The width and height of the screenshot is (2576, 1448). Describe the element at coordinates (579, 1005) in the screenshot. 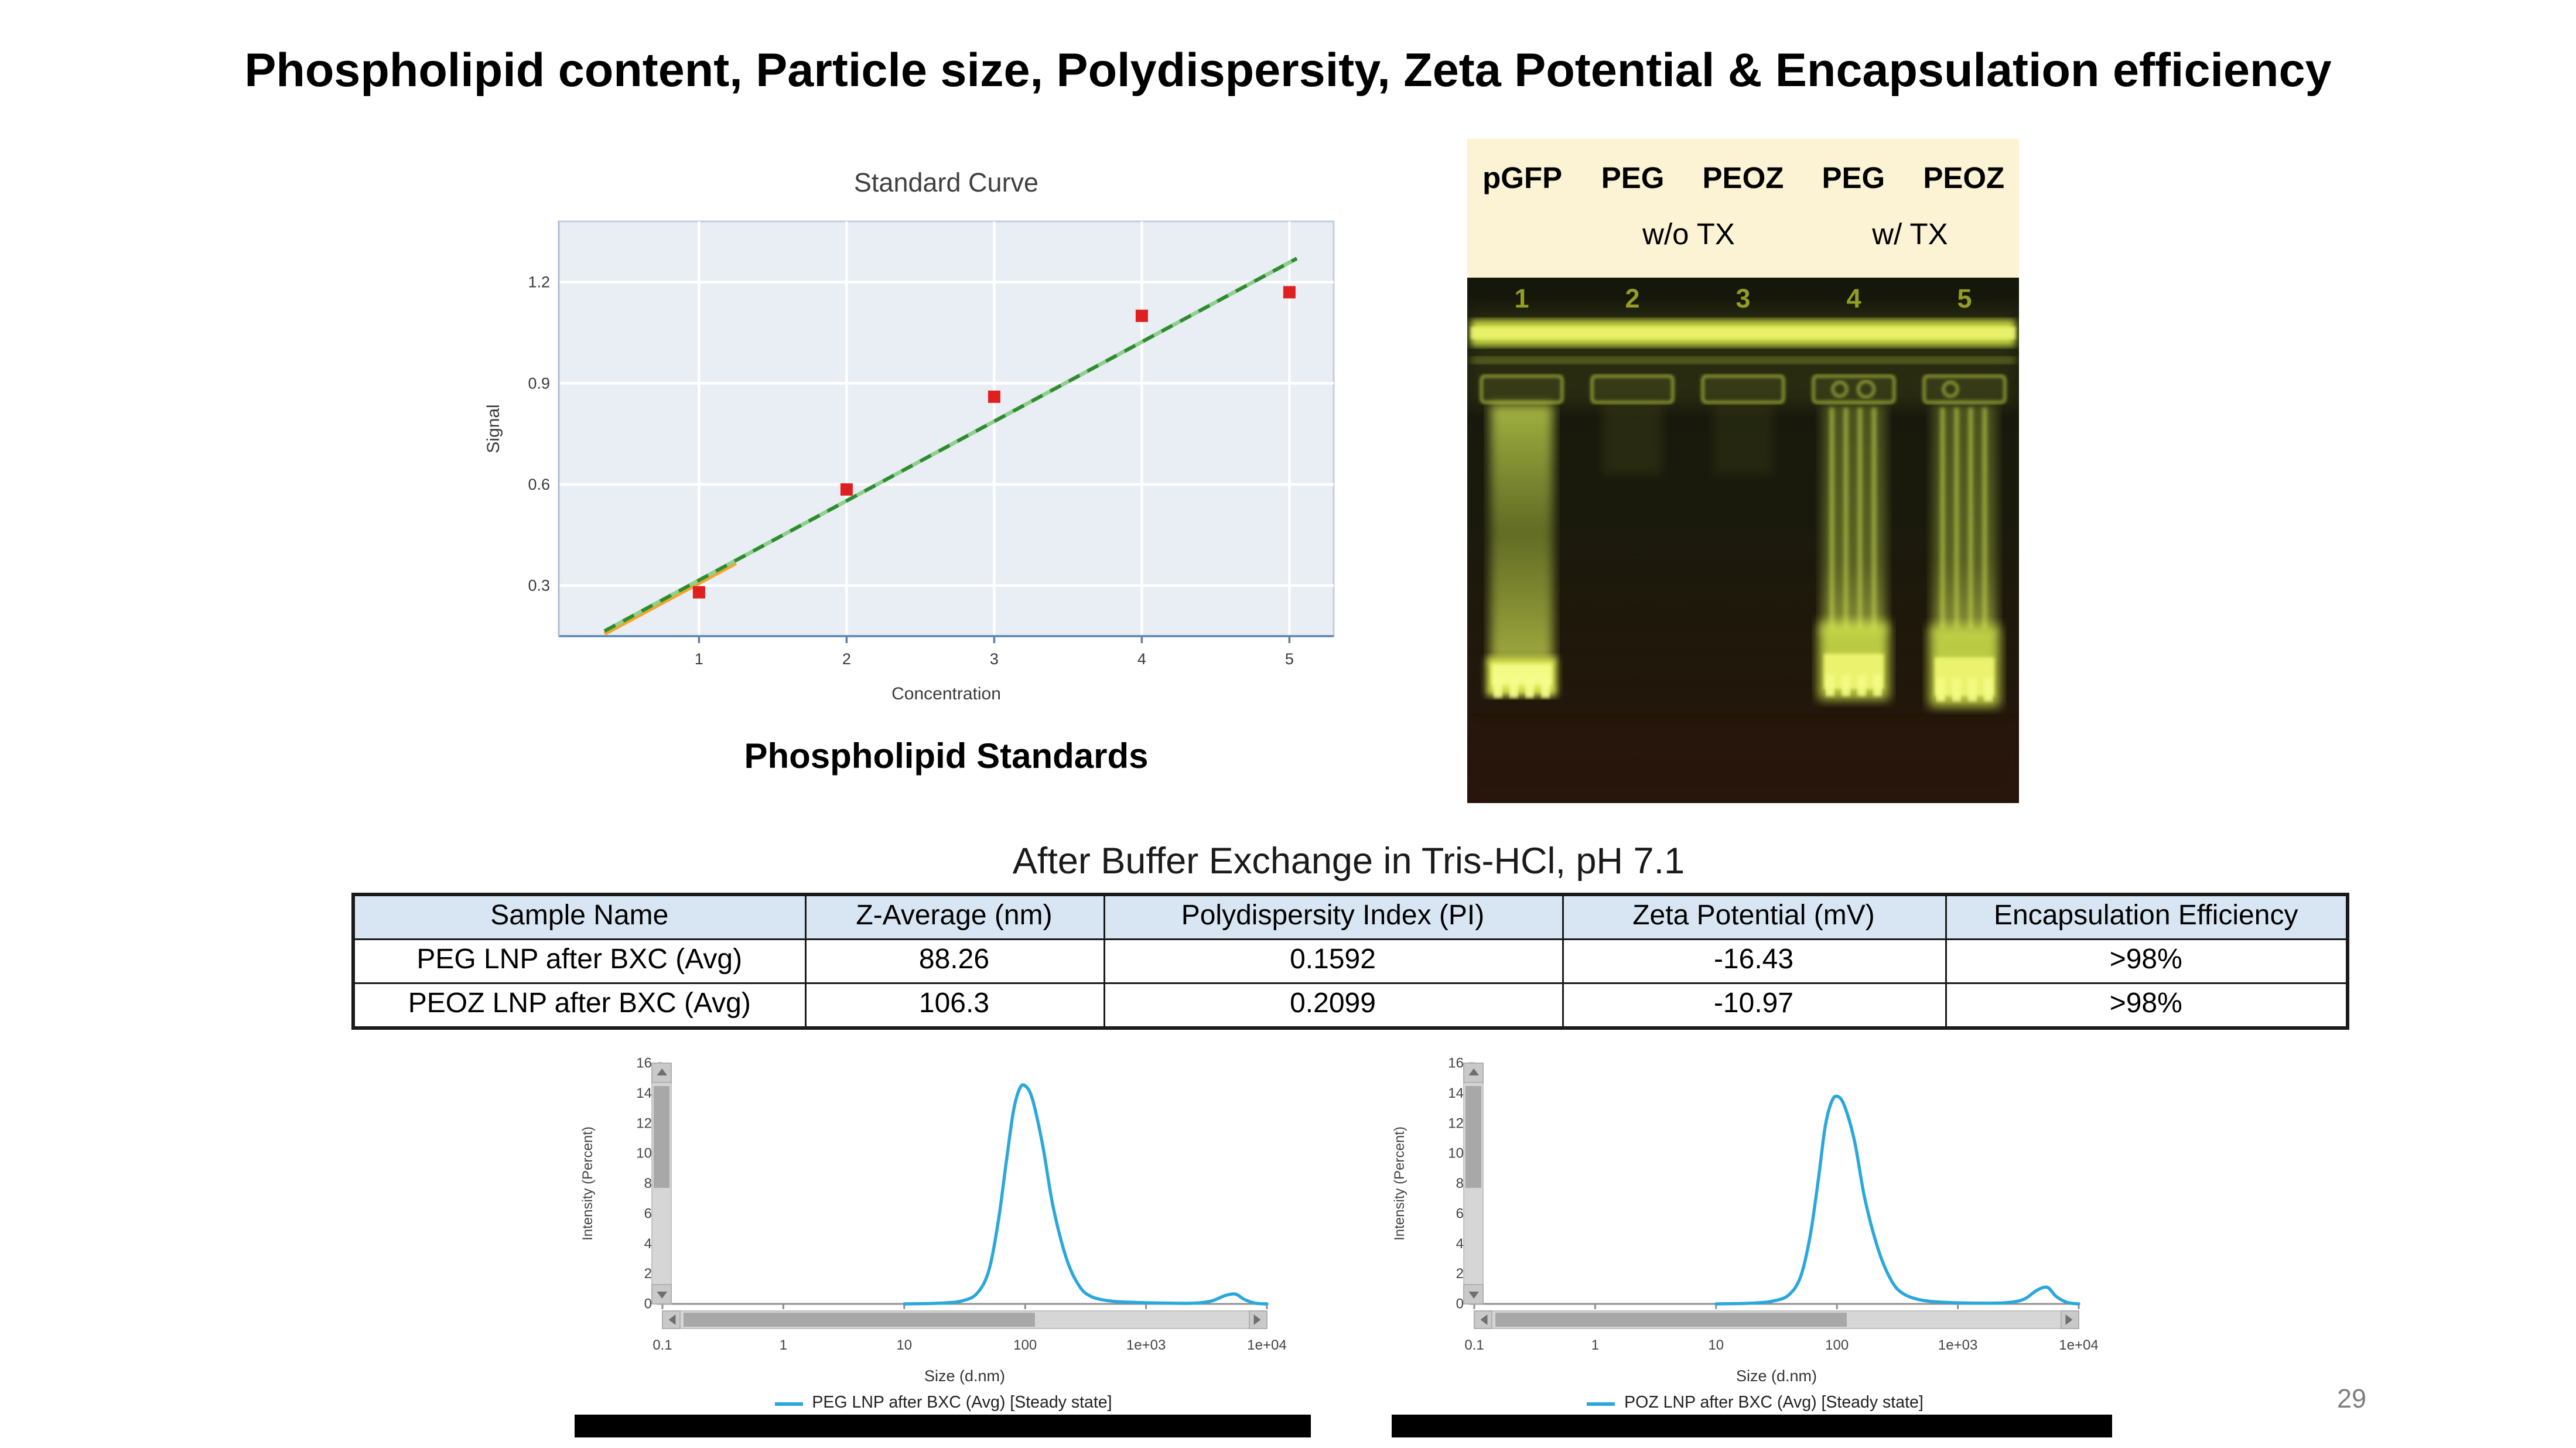

I see `cell-sample-name: PEOZ LNP after BXC (Avg)` at that location.